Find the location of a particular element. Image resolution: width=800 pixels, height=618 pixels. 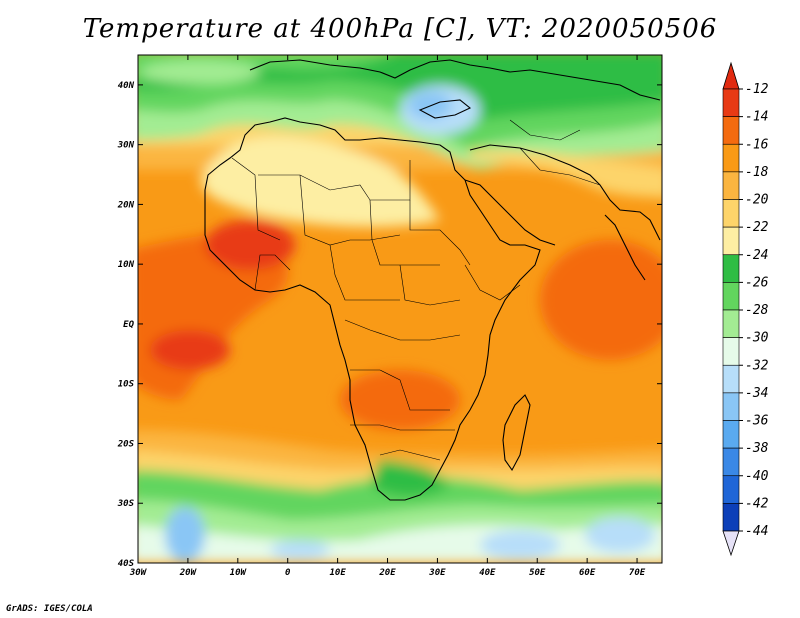

colorbar-label: -42 is located at coordinates (757, 503).